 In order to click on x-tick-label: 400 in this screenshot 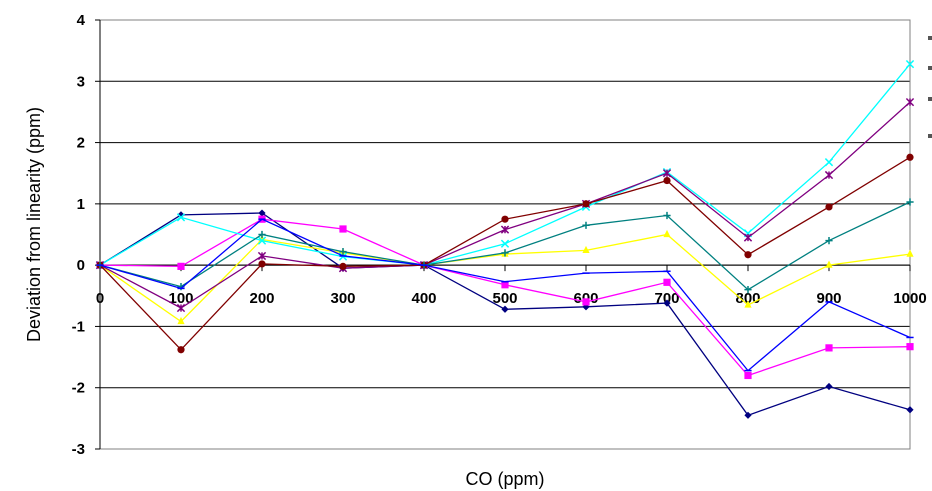, I will do `click(423, 298)`.